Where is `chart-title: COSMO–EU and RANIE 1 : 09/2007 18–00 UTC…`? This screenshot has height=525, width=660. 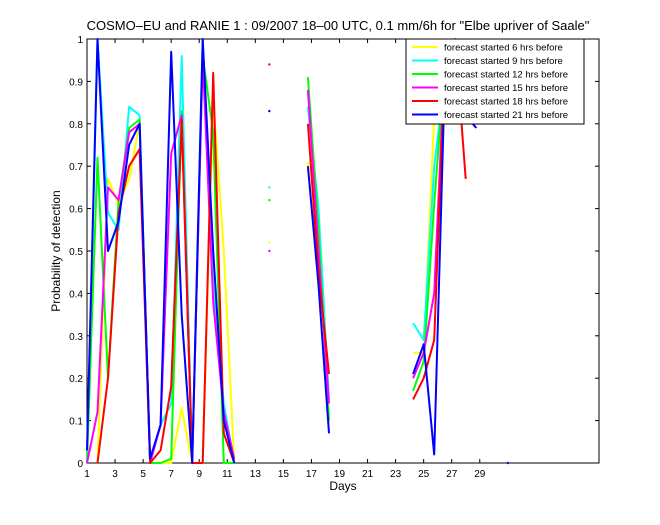
chart-title: COSMO–EU and RANIE 1 : 09/2007 18–00 UTC… is located at coordinates (338, 25).